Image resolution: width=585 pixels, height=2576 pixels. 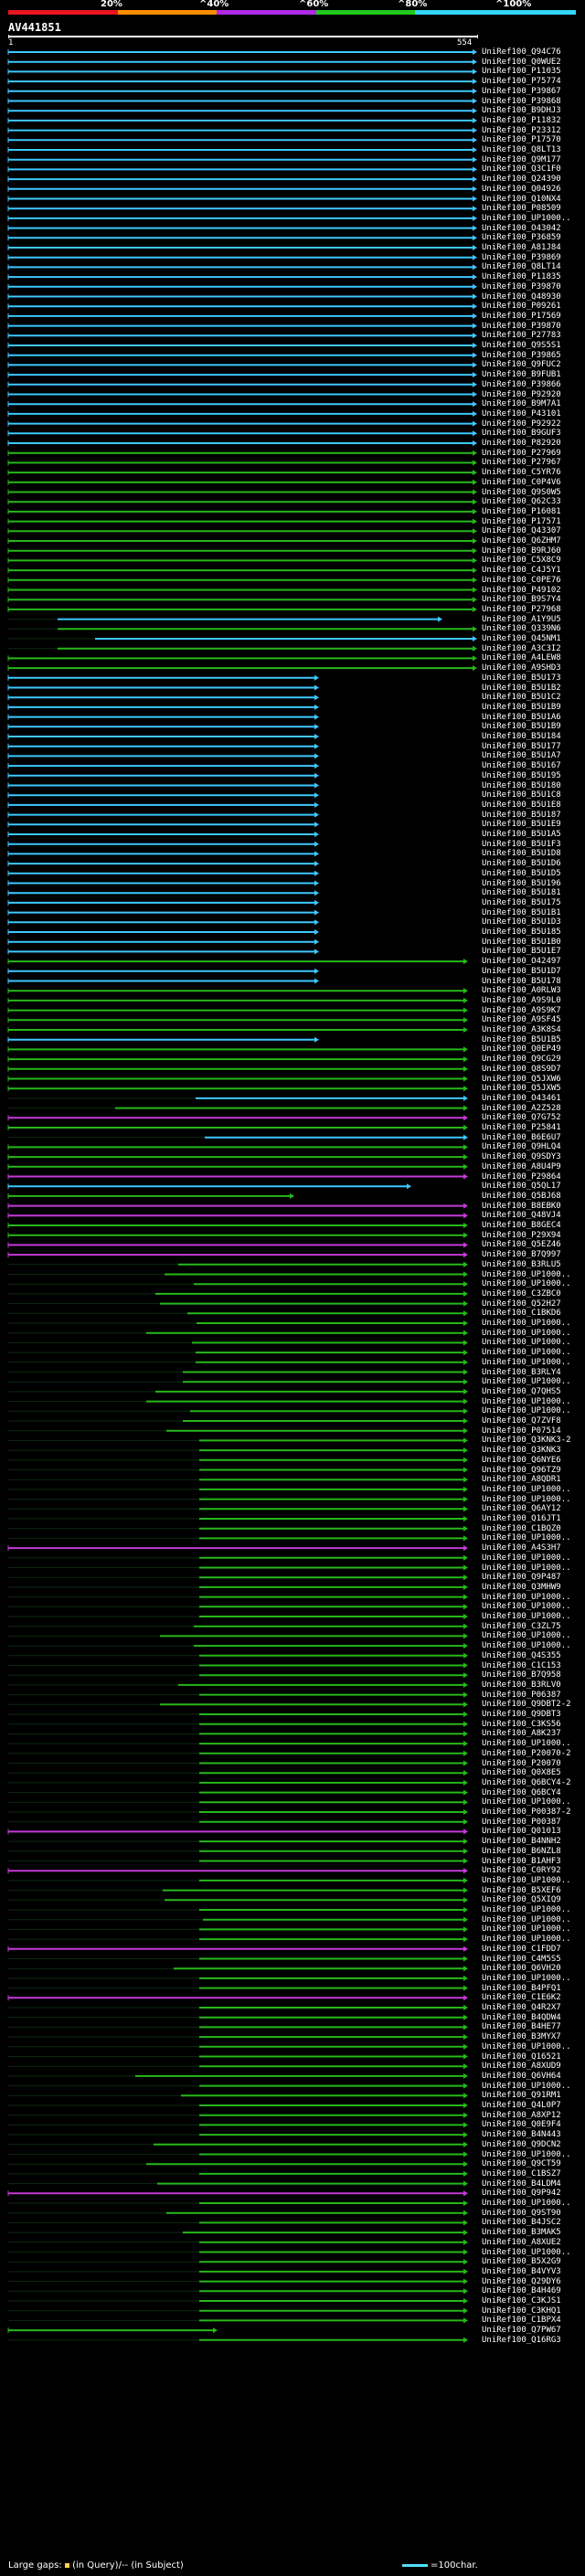 What do you see at coordinates (521, 775) in the screenshot?
I see `hit-label: UniRef100_B5U195` at bounding box center [521, 775].